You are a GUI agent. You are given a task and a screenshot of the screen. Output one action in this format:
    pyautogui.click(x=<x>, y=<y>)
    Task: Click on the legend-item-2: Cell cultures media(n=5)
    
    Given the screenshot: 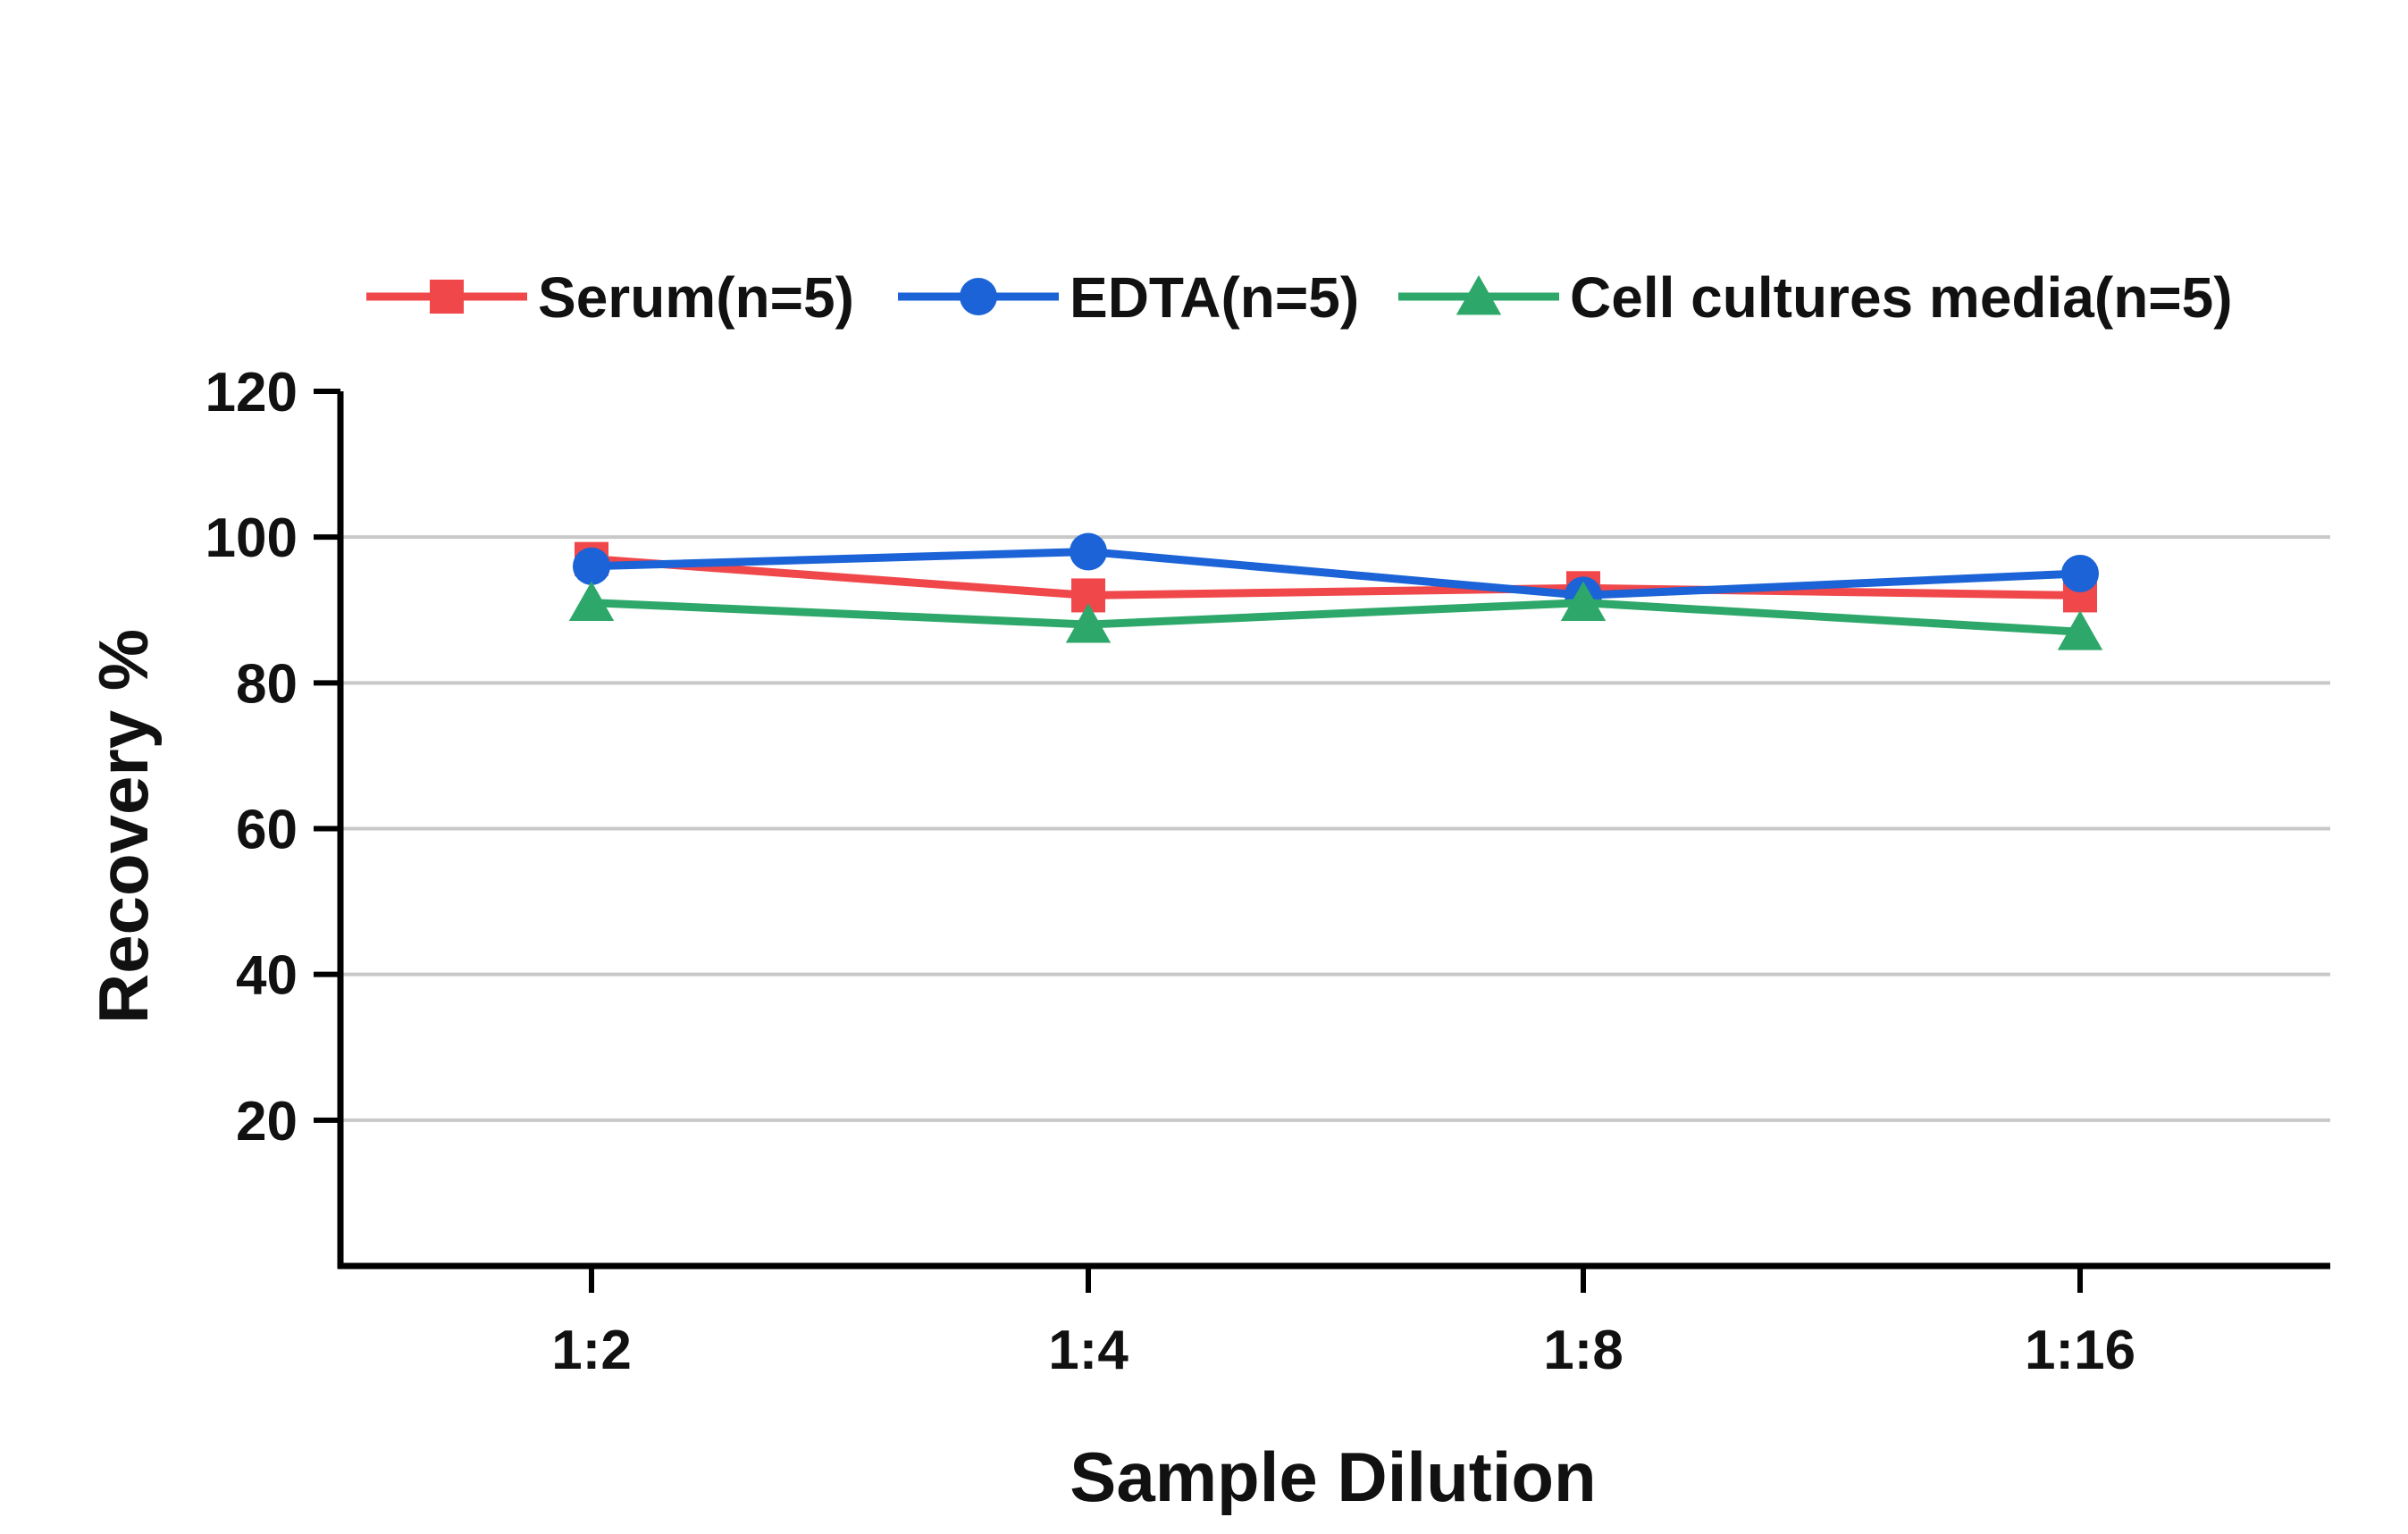 What is the action you would take?
    pyautogui.click(x=1815, y=297)
    